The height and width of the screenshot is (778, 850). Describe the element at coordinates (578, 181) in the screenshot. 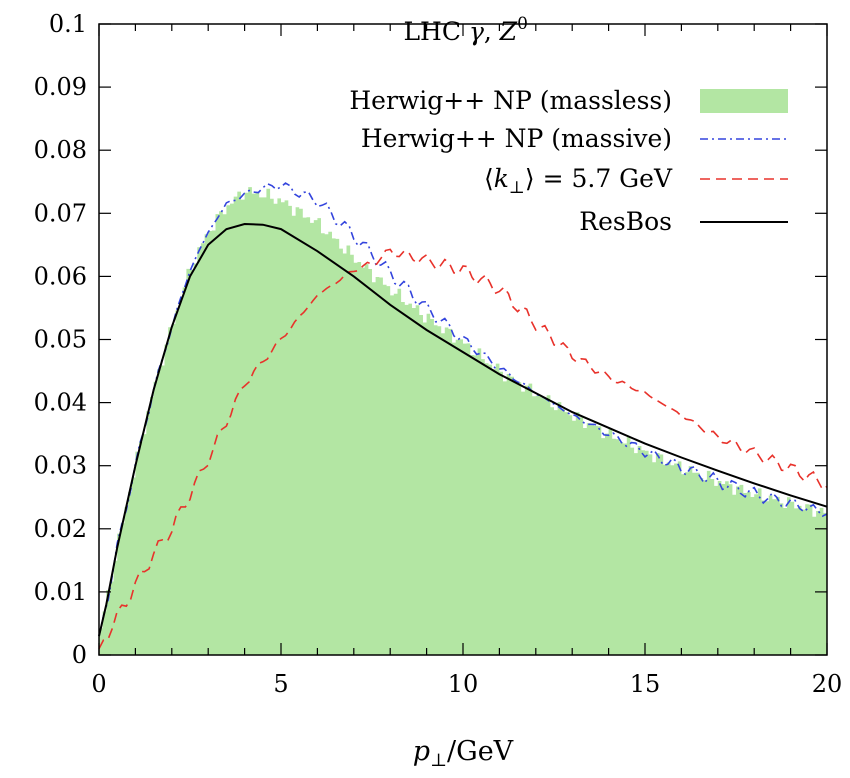

I see `legend-label: ⟨k⊥⟩ = 5.7 GeV` at that location.